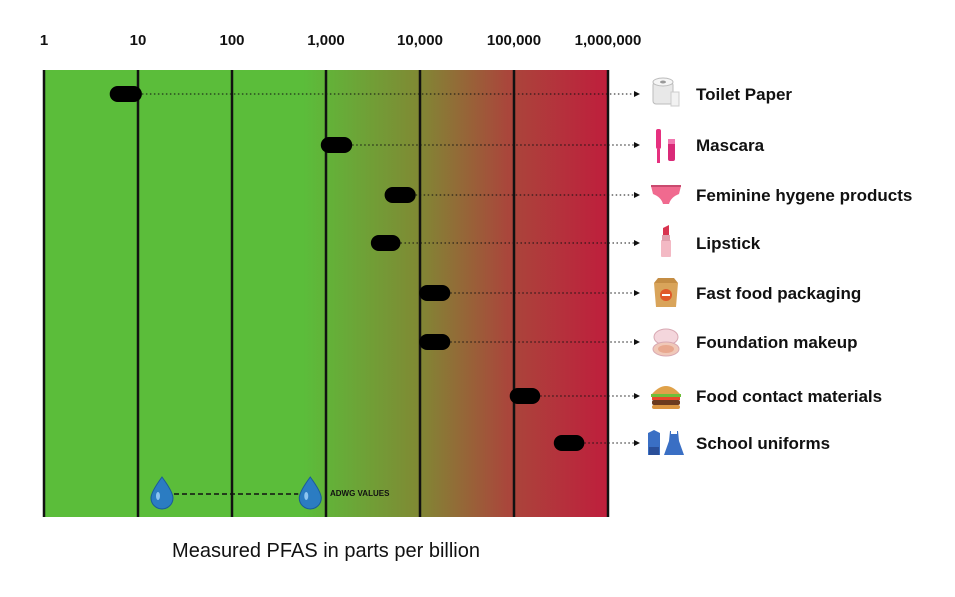  What do you see at coordinates (778, 293) in the screenshot?
I see `category-label: Fast food packaging` at bounding box center [778, 293].